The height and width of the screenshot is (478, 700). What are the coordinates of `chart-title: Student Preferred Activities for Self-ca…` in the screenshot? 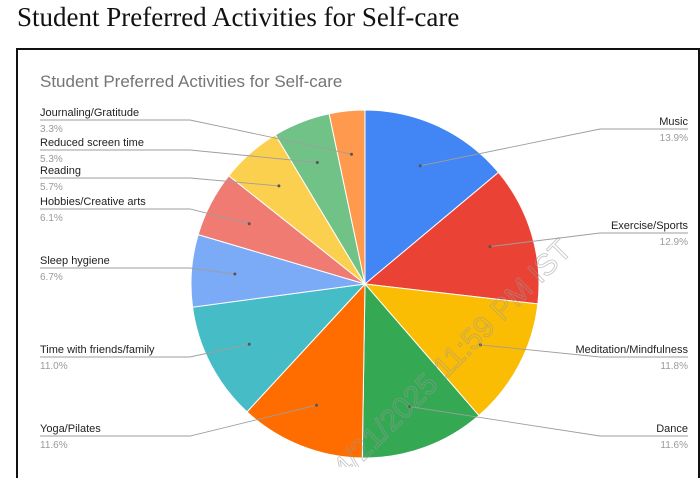 It's located at (191, 81).